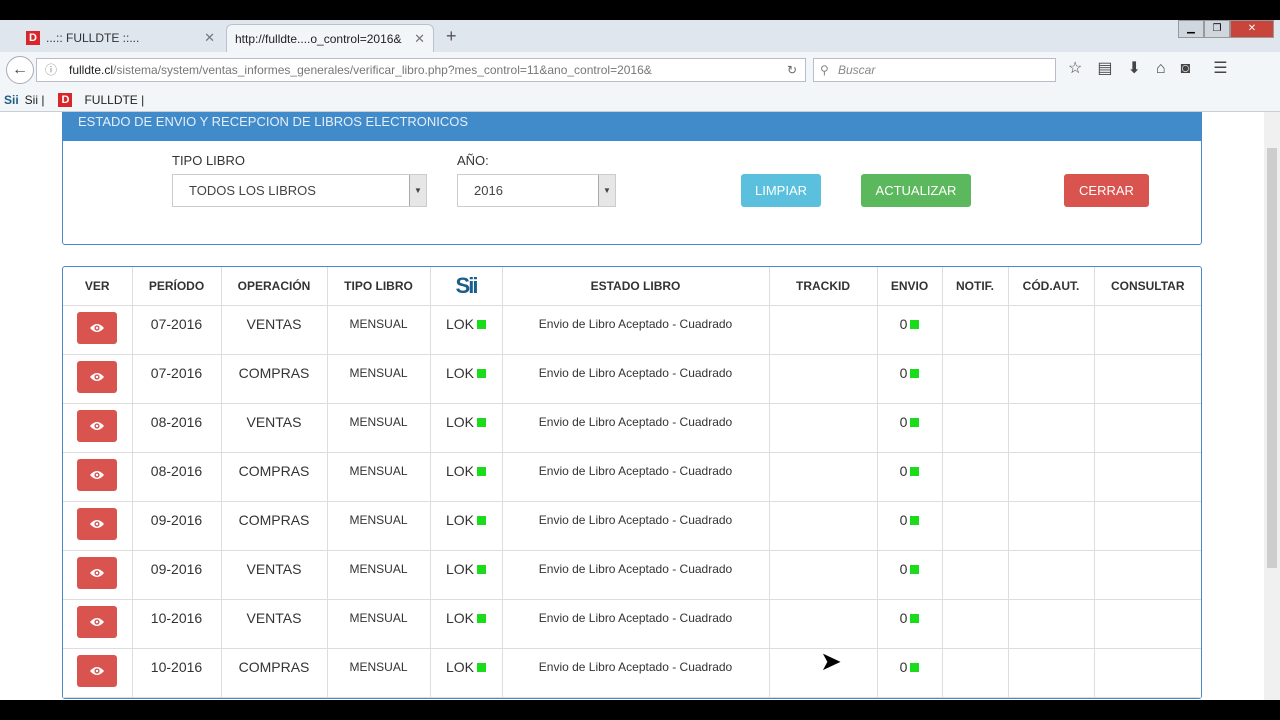  I want to click on chevron-down-icon: ▼, so click(417, 190).